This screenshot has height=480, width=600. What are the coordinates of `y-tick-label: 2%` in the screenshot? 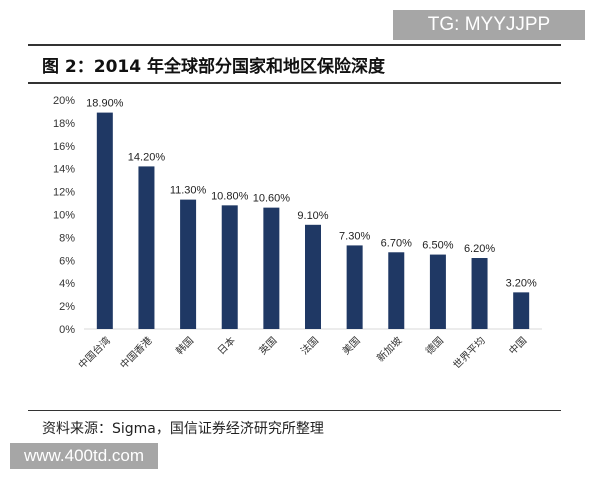 It's located at (67, 307).